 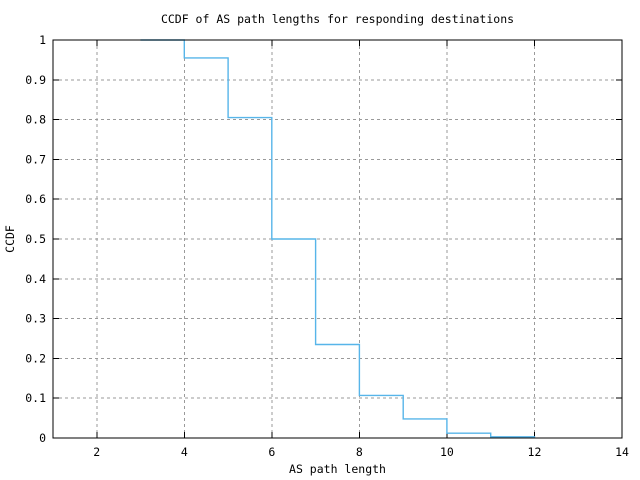 I want to click on y-tick-label: 0.1, so click(x=35, y=398).